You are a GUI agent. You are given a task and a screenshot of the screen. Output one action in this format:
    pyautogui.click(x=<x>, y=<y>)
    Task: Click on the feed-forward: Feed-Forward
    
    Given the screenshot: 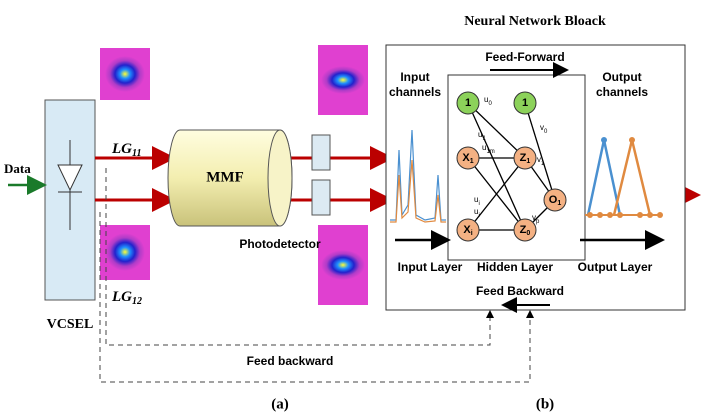 What is the action you would take?
    pyautogui.click(x=524, y=57)
    